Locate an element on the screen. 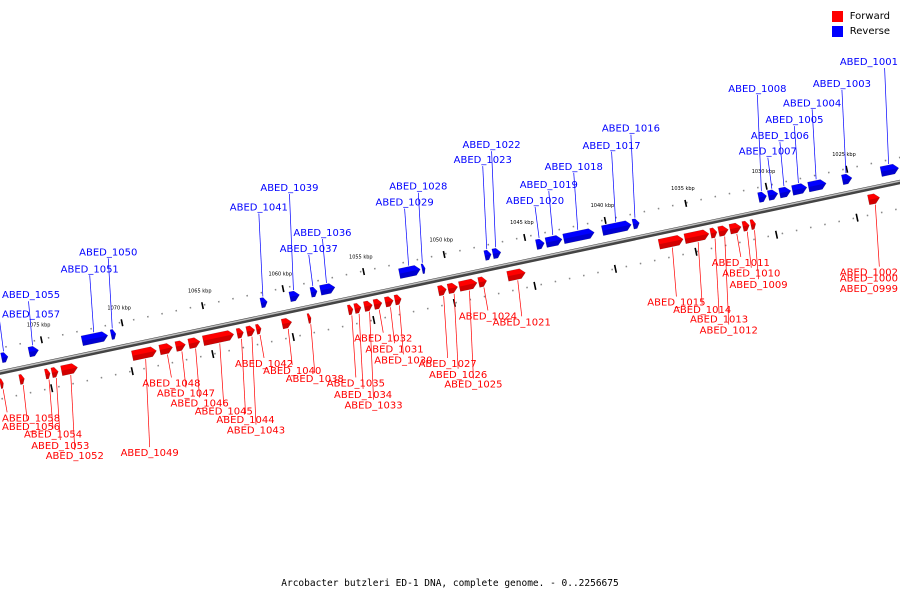  gene-label-ABED_1021: ABED_1021 is located at coordinates (522, 322).